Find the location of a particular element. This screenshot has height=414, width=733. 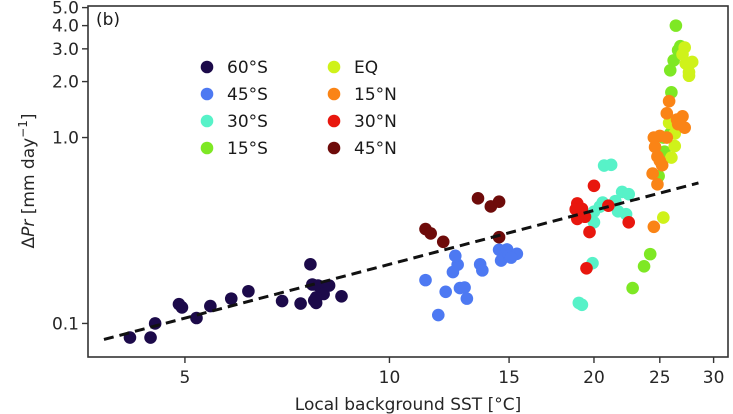

legend-label: EQ is located at coordinates (366, 68).